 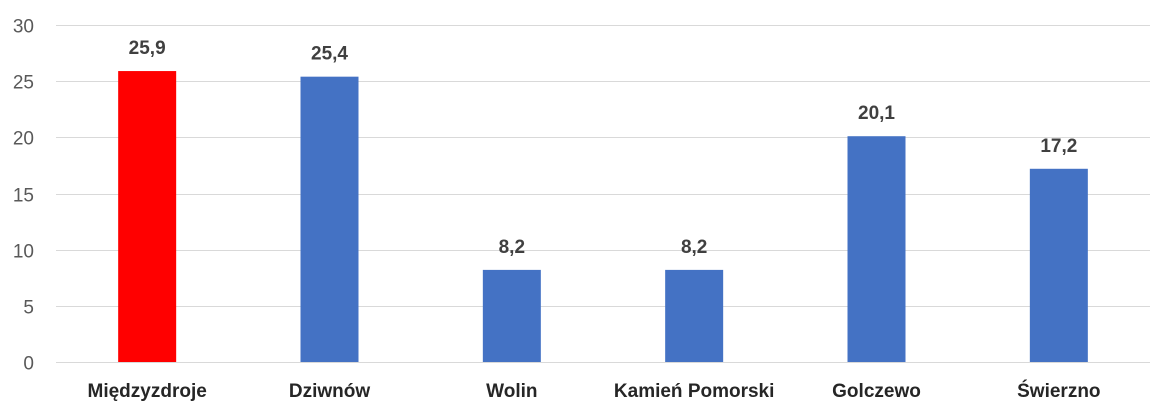 What do you see at coordinates (23, 83) in the screenshot?
I see `y-tick-label: 25` at bounding box center [23, 83].